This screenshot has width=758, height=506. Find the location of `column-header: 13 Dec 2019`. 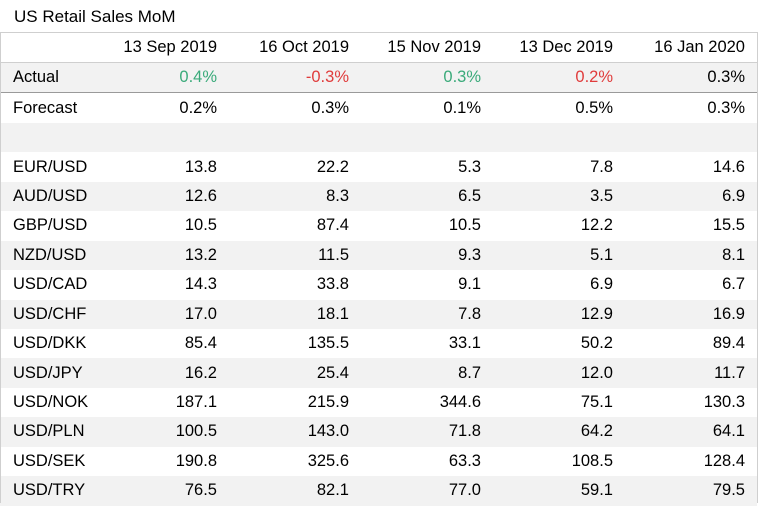

column-header: 13 Dec 2019 is located at coordinates (559, 47).